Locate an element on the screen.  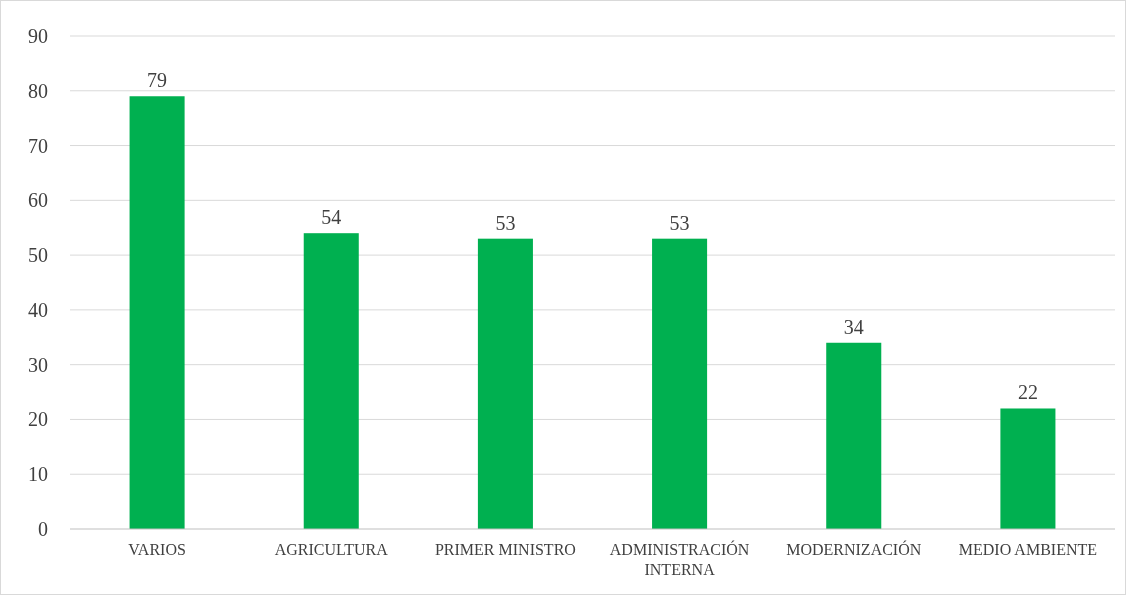
x-tick-label: AGRICULTURA is located at coordinates (331, 549).